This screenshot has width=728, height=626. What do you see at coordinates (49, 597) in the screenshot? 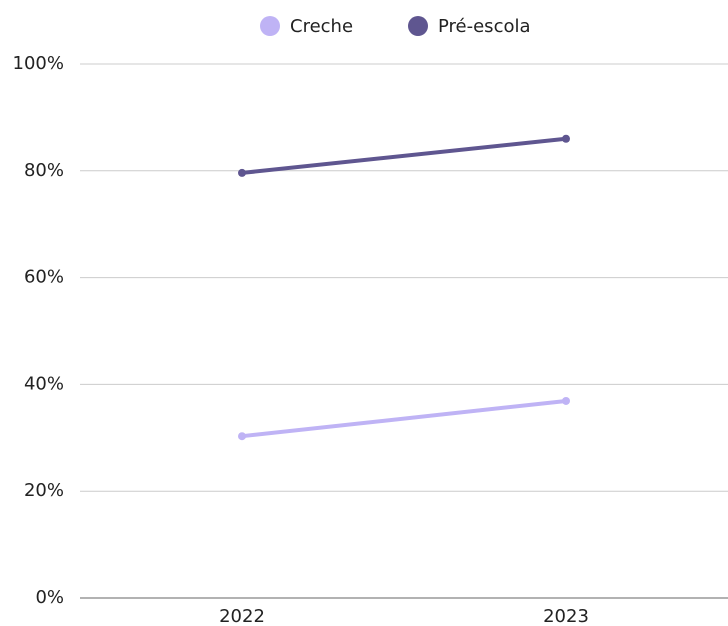
I see `y-tick-label: 0%` at bounding box center [49, 597].